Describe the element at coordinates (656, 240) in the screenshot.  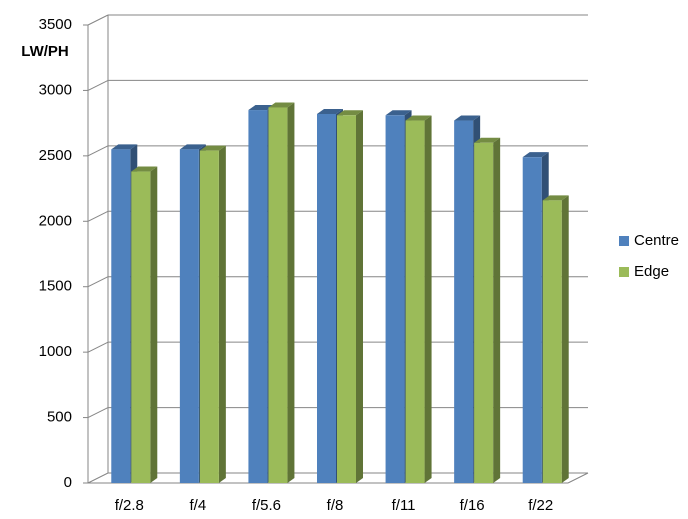
I see `legend-label: Centre` at that location.